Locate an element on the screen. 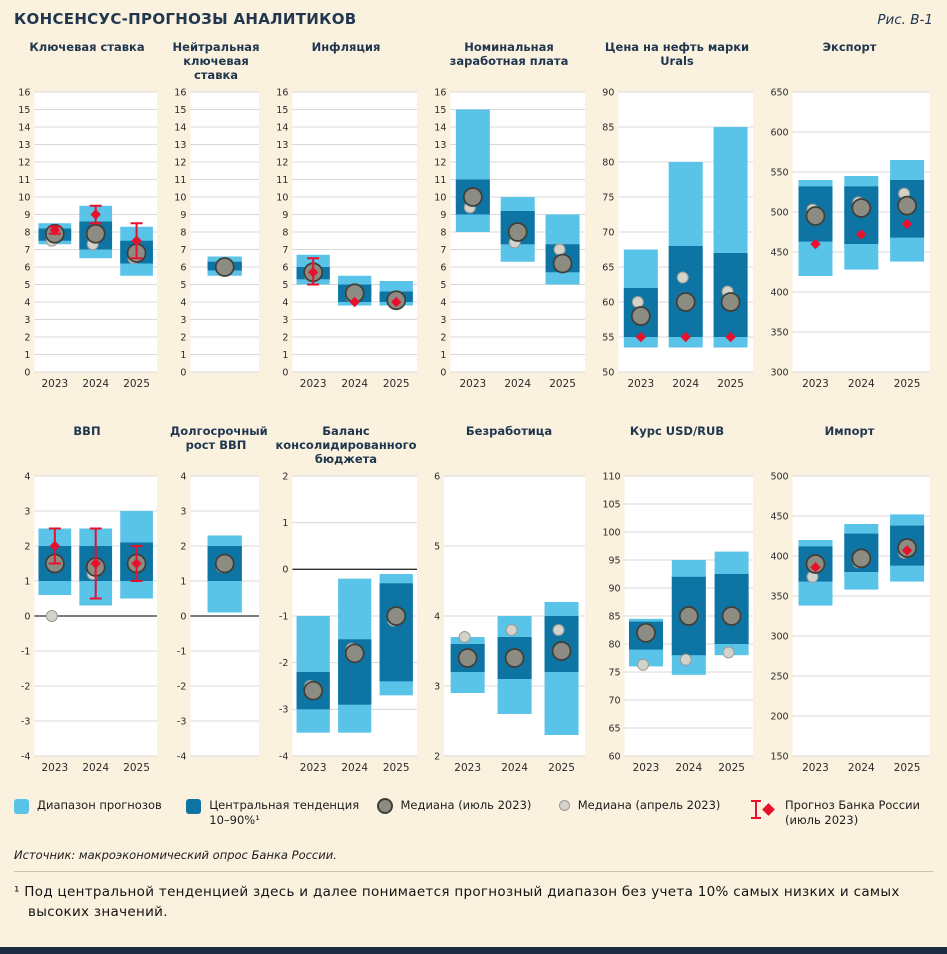 Image resolution: width=947 pixels, height=954 pixels. svg-text: 150 is located at coordinates (779, 756).